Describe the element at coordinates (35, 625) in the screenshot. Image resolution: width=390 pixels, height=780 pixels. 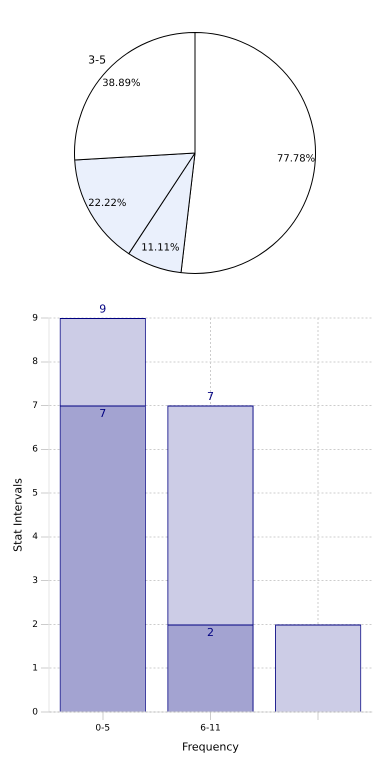
I see `y-tick-label: 2` at that location.